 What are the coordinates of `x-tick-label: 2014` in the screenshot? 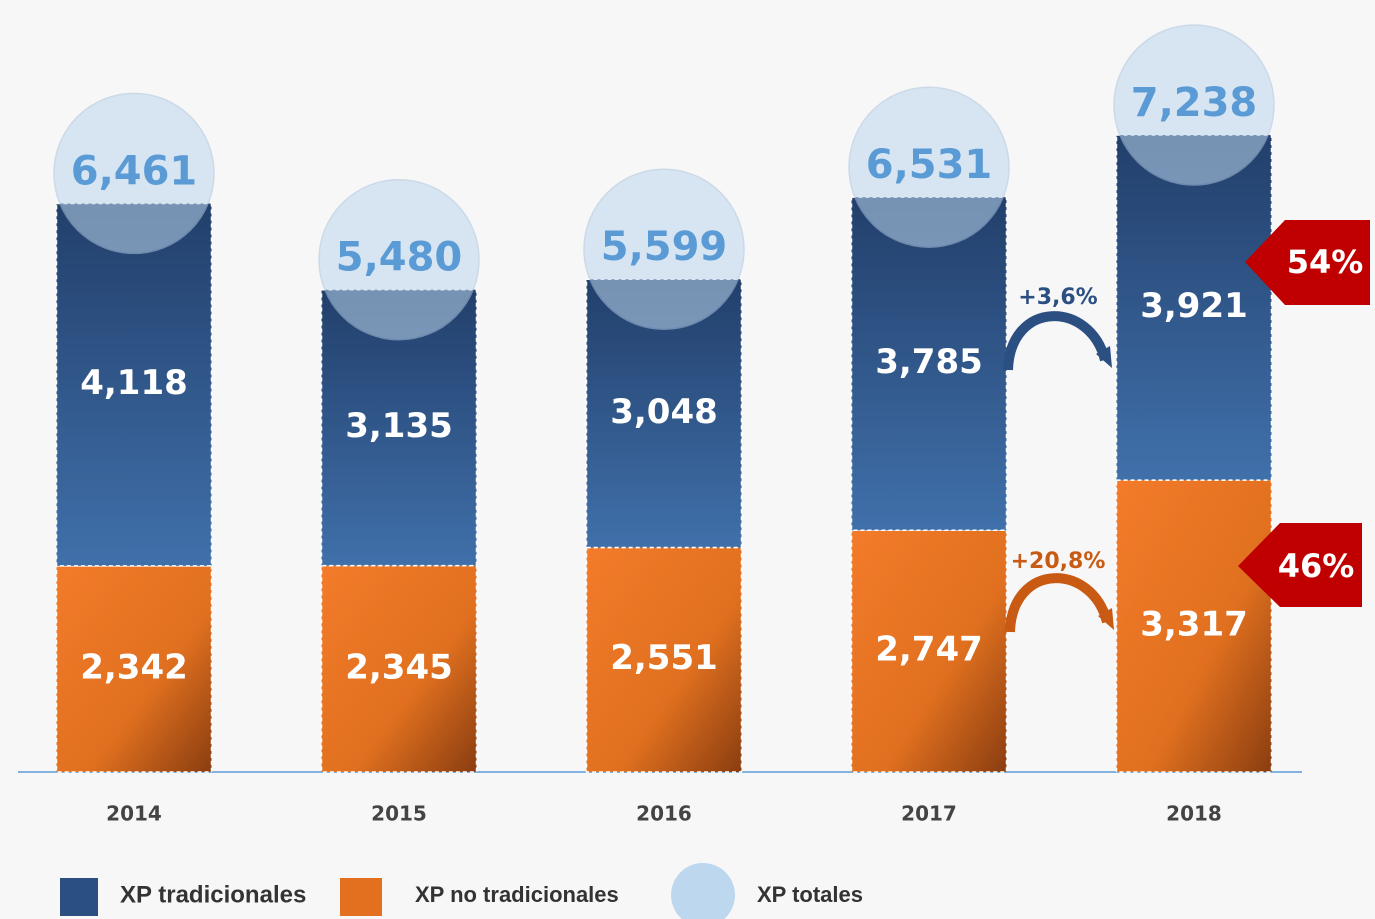 It's located at (134, 814).